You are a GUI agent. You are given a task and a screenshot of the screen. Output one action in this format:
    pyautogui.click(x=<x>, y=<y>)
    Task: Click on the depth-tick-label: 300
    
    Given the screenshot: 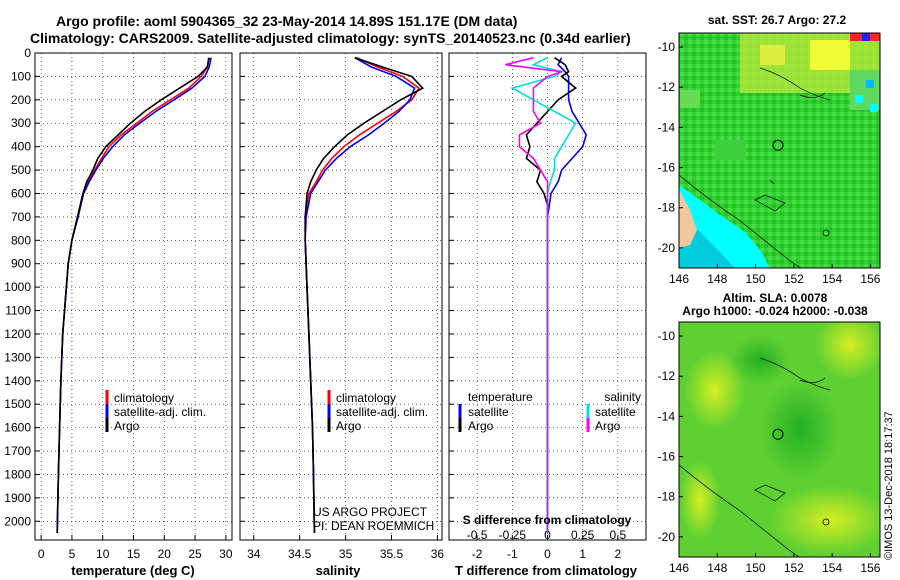 What is the action you would take?
    pyautogui.click(x=21, y=123)
    